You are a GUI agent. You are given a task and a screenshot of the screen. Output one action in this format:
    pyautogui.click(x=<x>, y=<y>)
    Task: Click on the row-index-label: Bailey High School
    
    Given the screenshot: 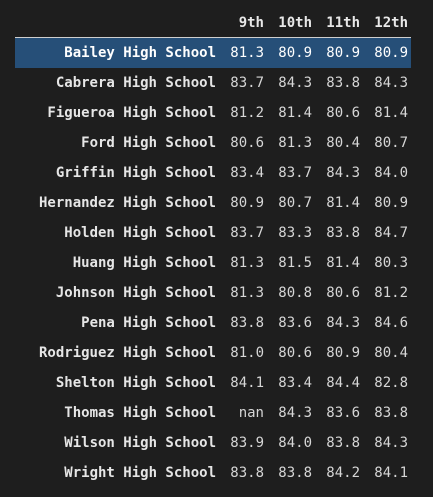 What is the action you would take?
    pyautogui.click(x=117, y=52)
    